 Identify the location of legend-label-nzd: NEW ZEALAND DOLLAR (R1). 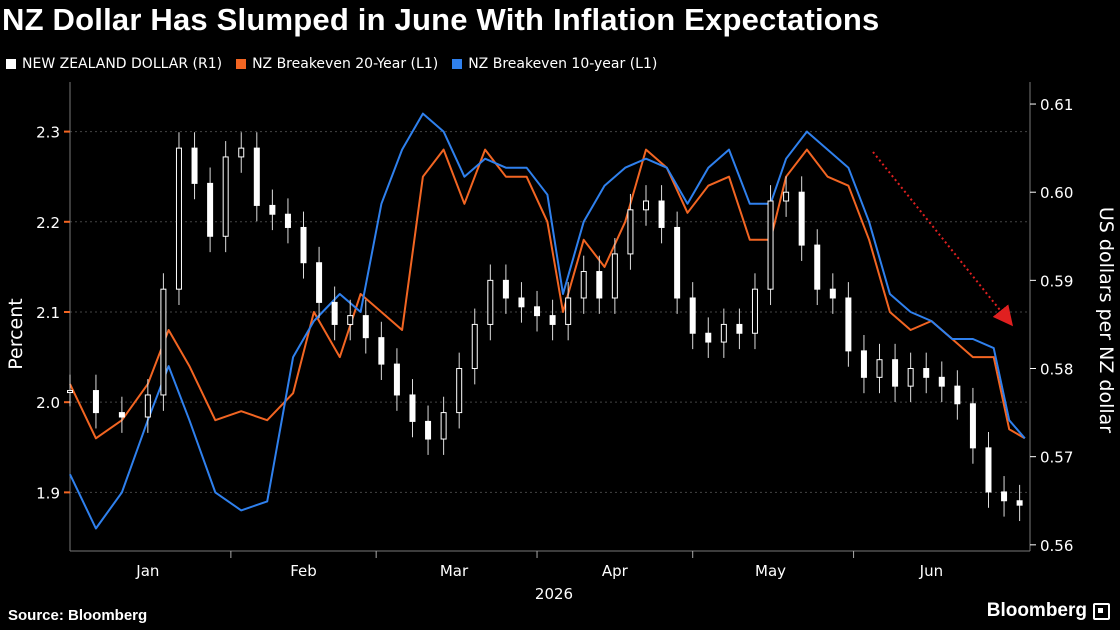
(122, 64).